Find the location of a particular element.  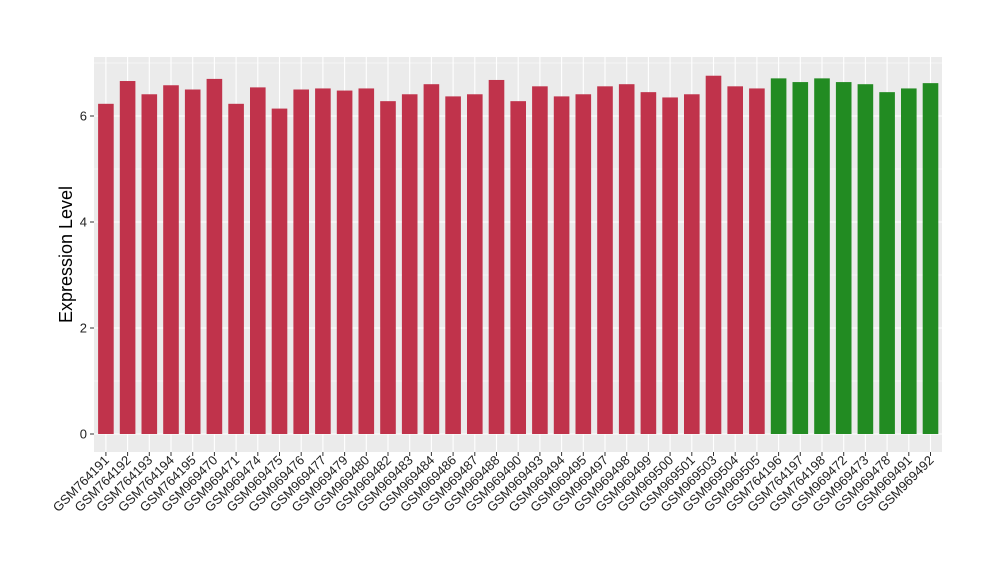

y-tick-label: 4 is located at coordinates (83, 222).